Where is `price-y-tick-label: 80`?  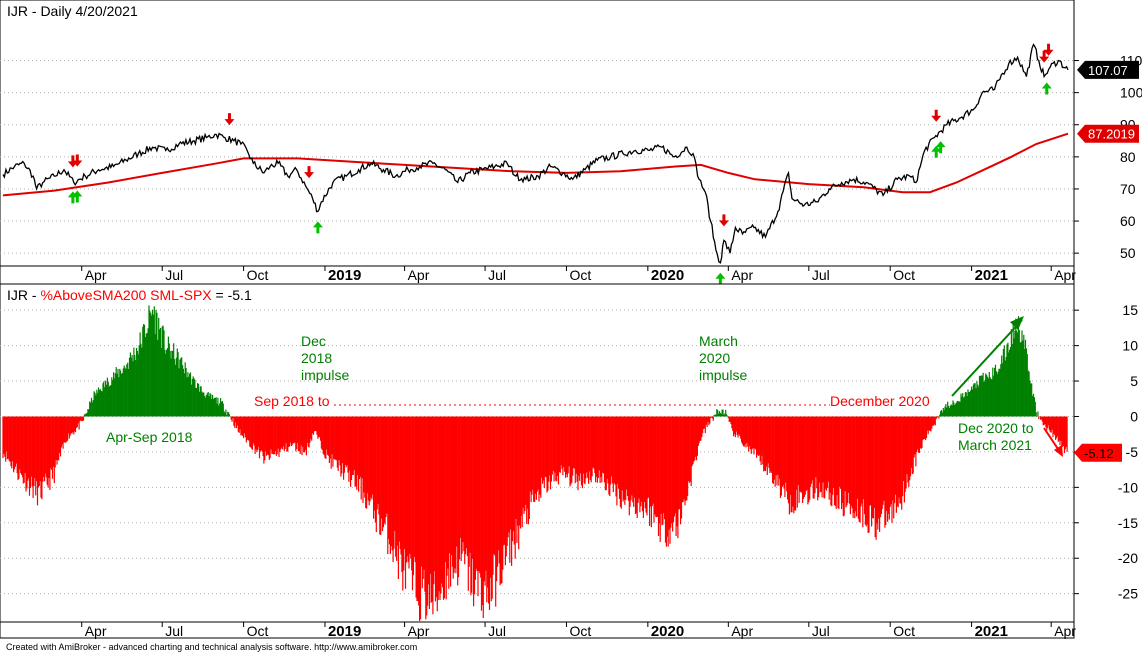 price-y-tick-label: 80 is located at coordinates (1128, 157).